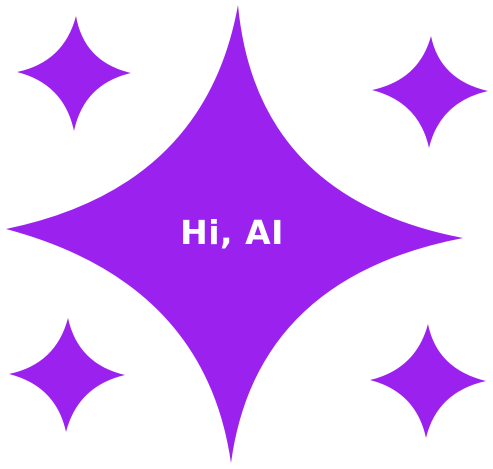  I want to click on sparkle-top-left-icon, so click(74, 73).